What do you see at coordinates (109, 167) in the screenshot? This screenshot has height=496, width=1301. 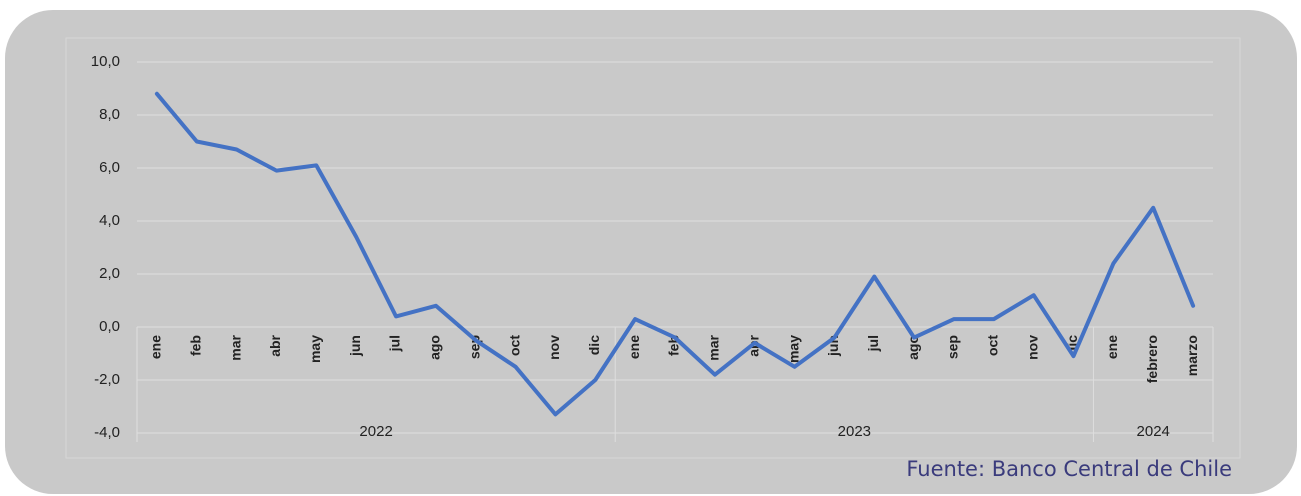 I see `y-tick-label: 6,0` at bounding box center [109, 167].